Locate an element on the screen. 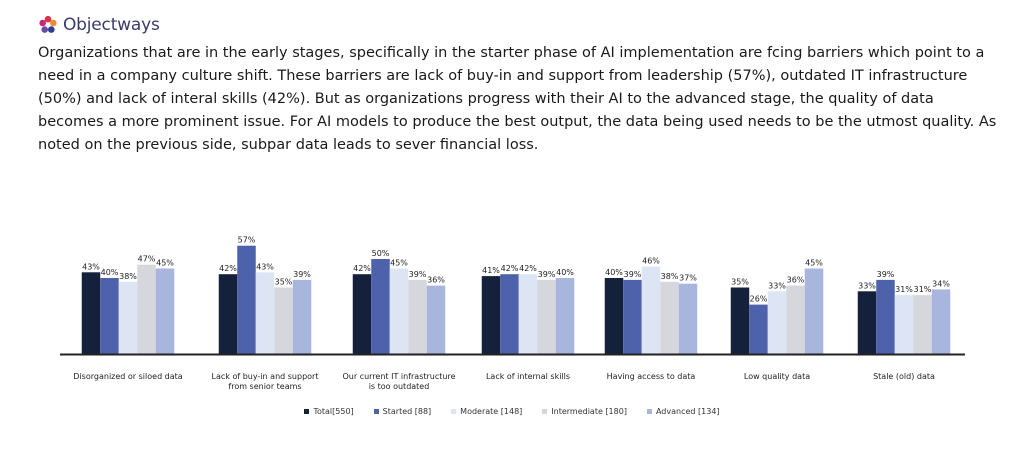 The width and height of the screenshot is (1024, 467). legend-label: Advanced [134] is located at coordinates (687, 411).